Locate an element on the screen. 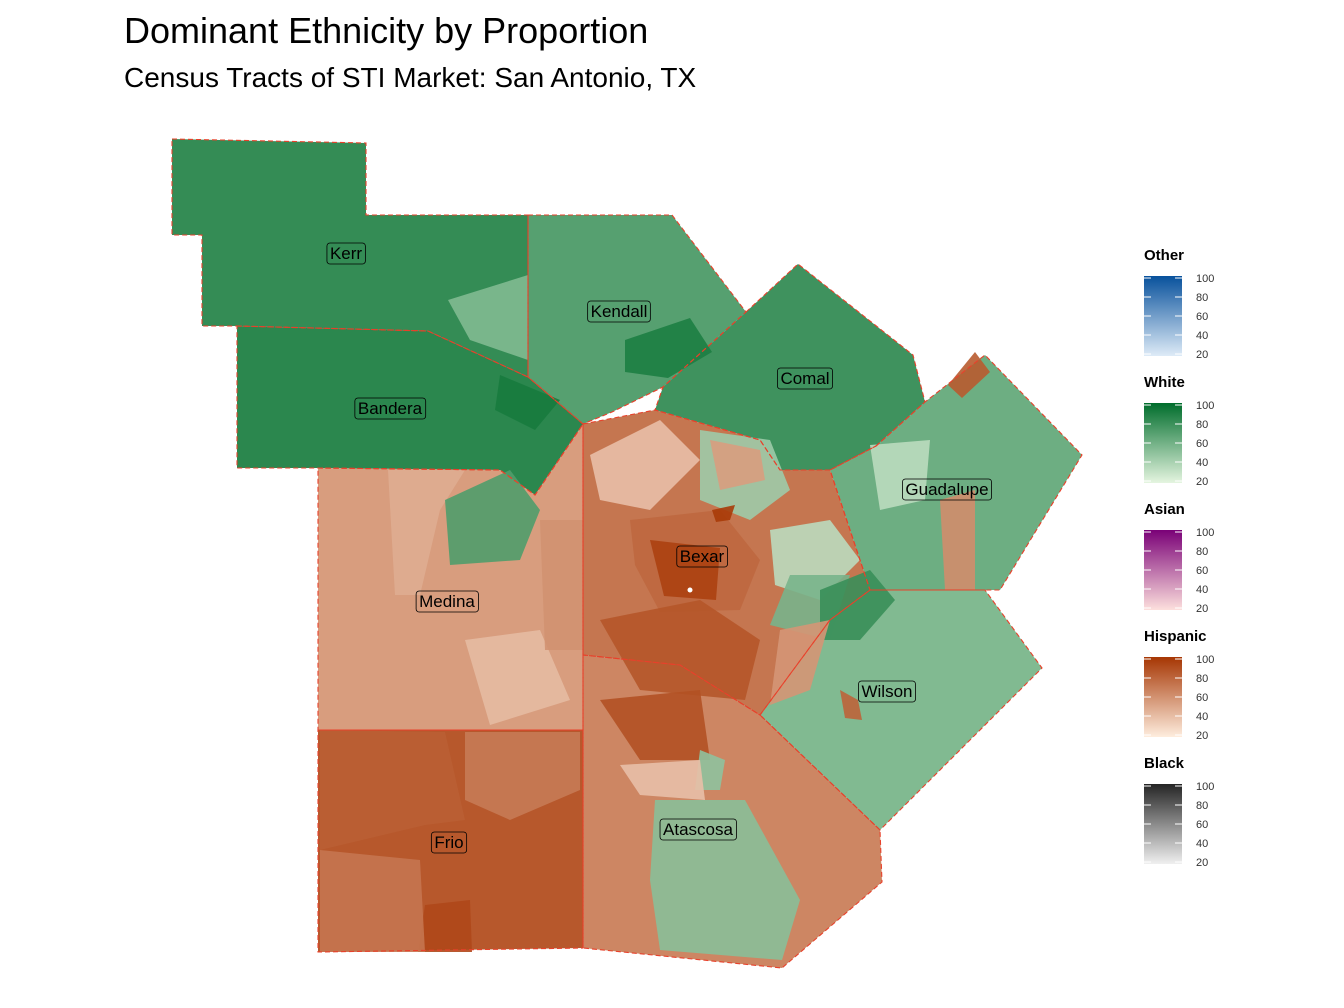  legend-title: Asian is located at coordinates (1164, 509).